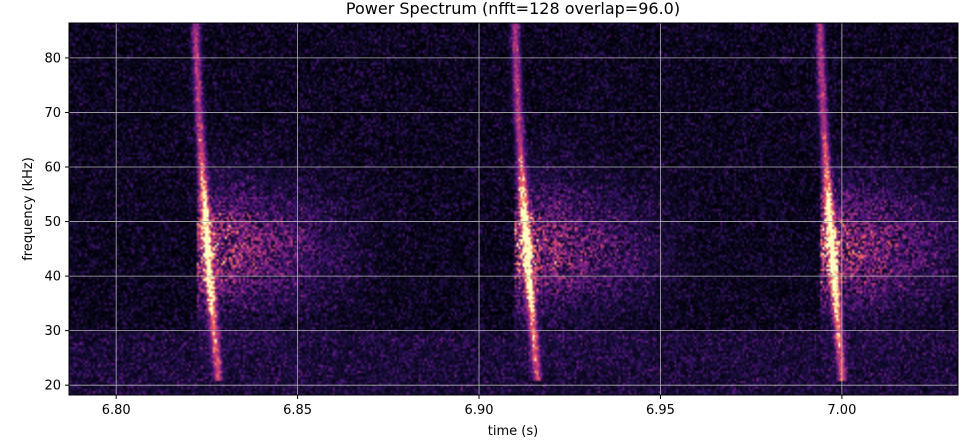 Image resolution: width=963 pixels, height=446 pixels. I want to click on x-tick-label: 6.95, so click(660, 410).